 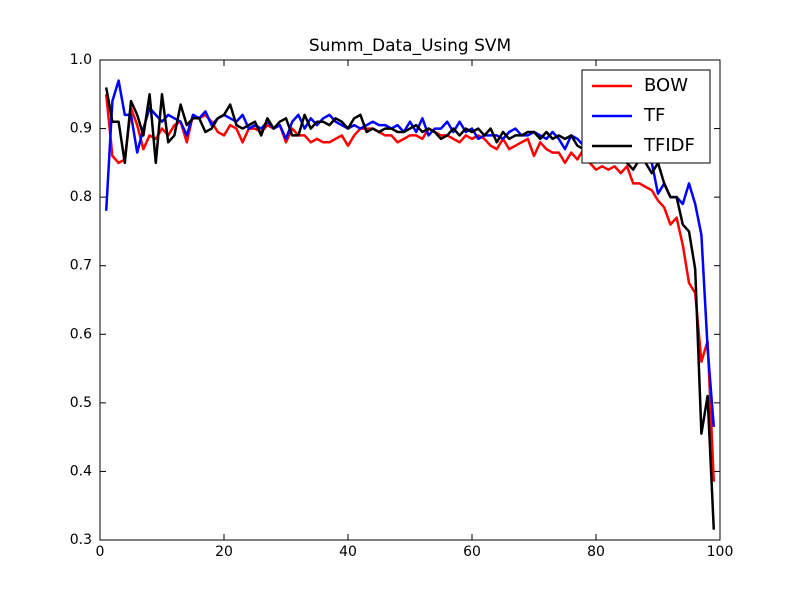 I want to click on y-tick-label: 0.5, so click(x=81, y=403).